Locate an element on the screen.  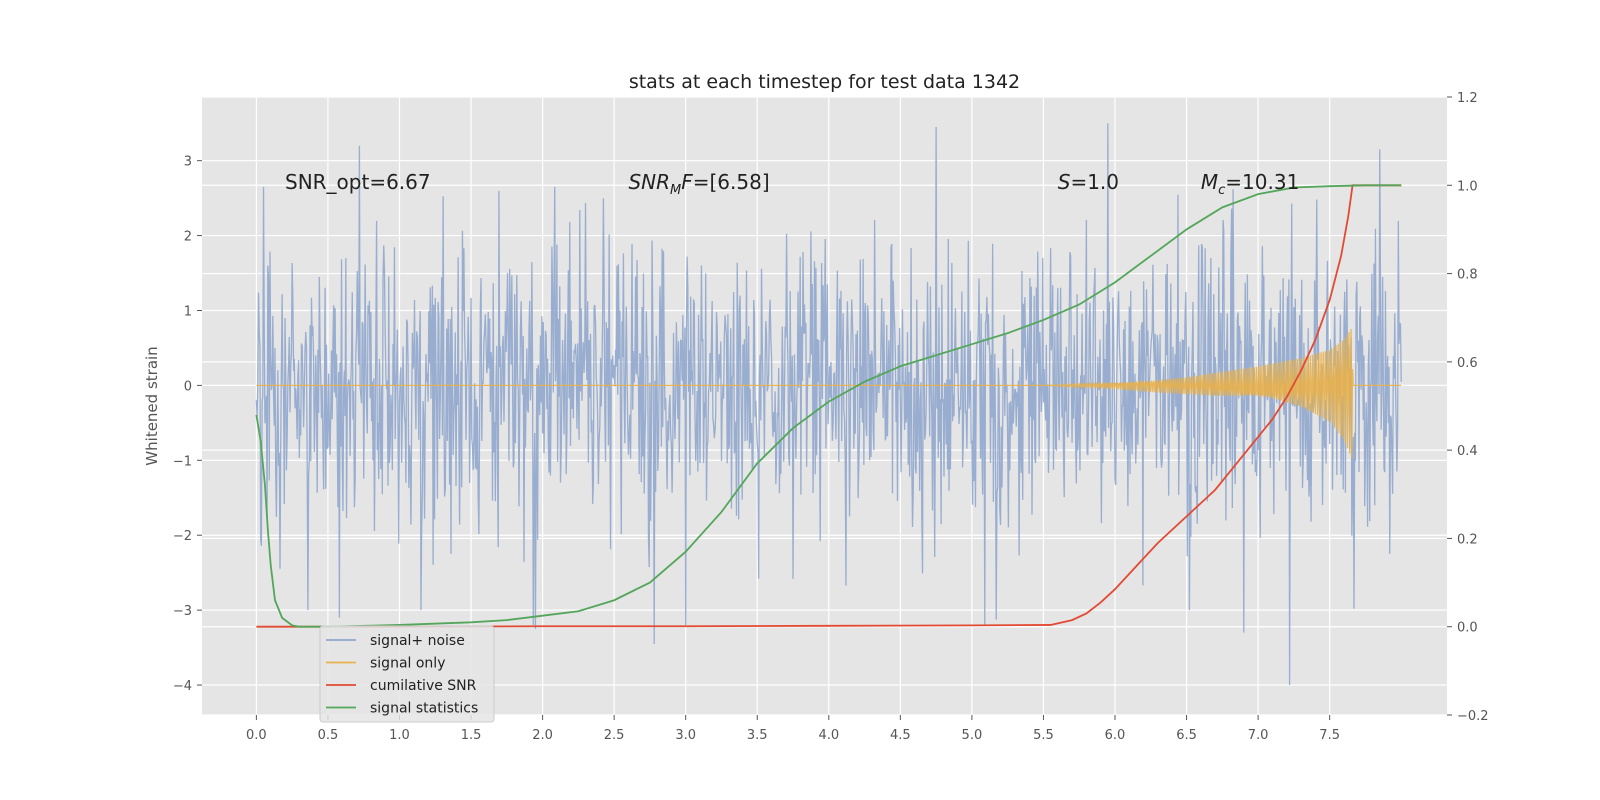
y2-tick-label: 1.2 is located at coordinates (1467, 98).